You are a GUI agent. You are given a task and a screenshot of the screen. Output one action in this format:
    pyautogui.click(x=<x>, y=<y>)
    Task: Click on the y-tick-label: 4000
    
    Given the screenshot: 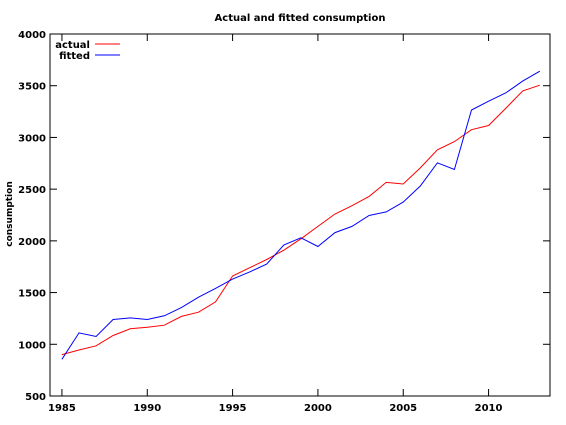 What is the action you would take?
    pyautogui.click(x=32, y=35)
    